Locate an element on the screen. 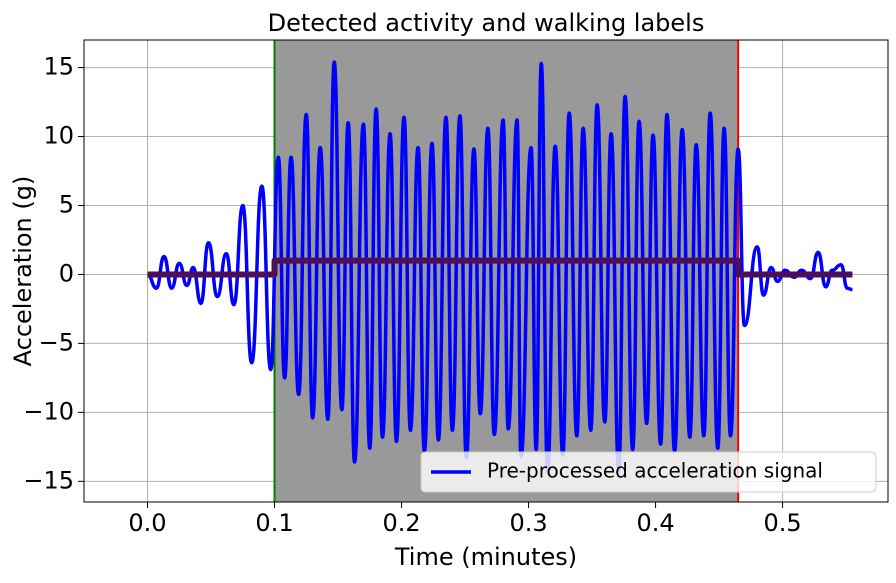 The width and height of the screenshot is (896, 583). series-line is located at coordinates (500, 267).